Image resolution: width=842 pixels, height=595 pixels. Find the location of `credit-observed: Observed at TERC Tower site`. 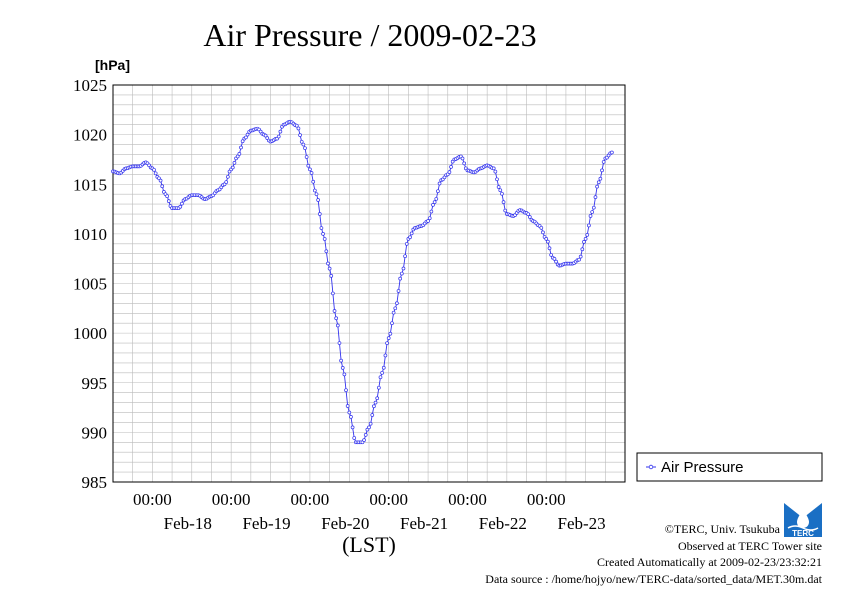

credit-observed: Observed at TERC Tower site is located at coordinates (750, 546).